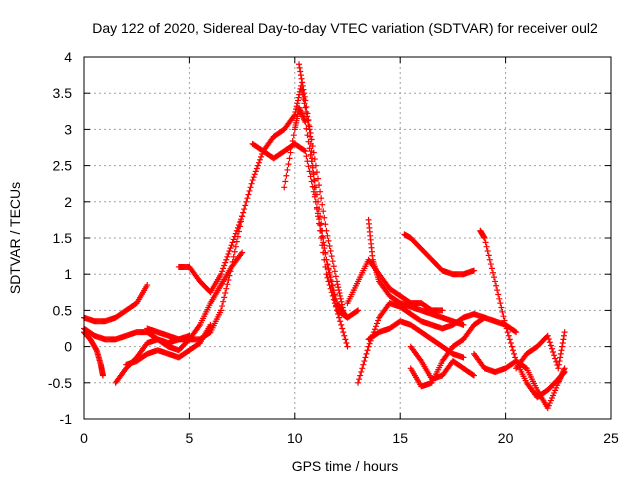 This screenshot has height=480, width=640. I want to click on y-tick-label: 1, so click(68, 274).